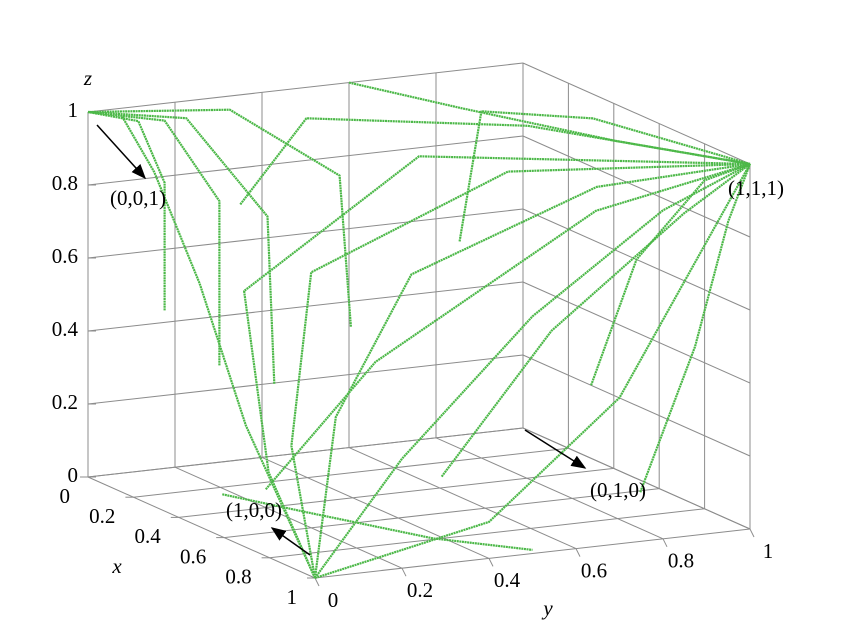 The image size is (862, 635). I want to click on z-tick-label: 1, so click(73, 110).